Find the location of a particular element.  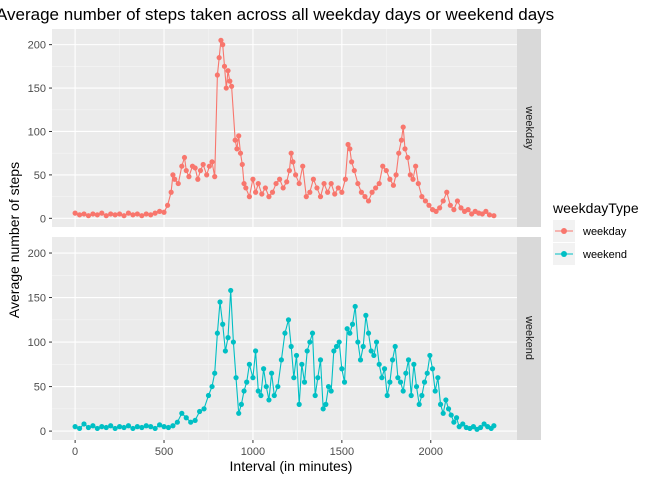

x-axis-title: Interval (in minutes) is located at coordinates (291, 466).